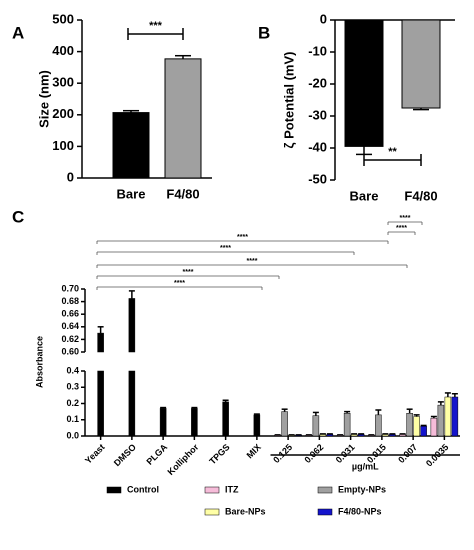 Image resolution: width=474 pixels, height=550 pixels. I want to click on x-tick-label: MIX, so click(254, 451).